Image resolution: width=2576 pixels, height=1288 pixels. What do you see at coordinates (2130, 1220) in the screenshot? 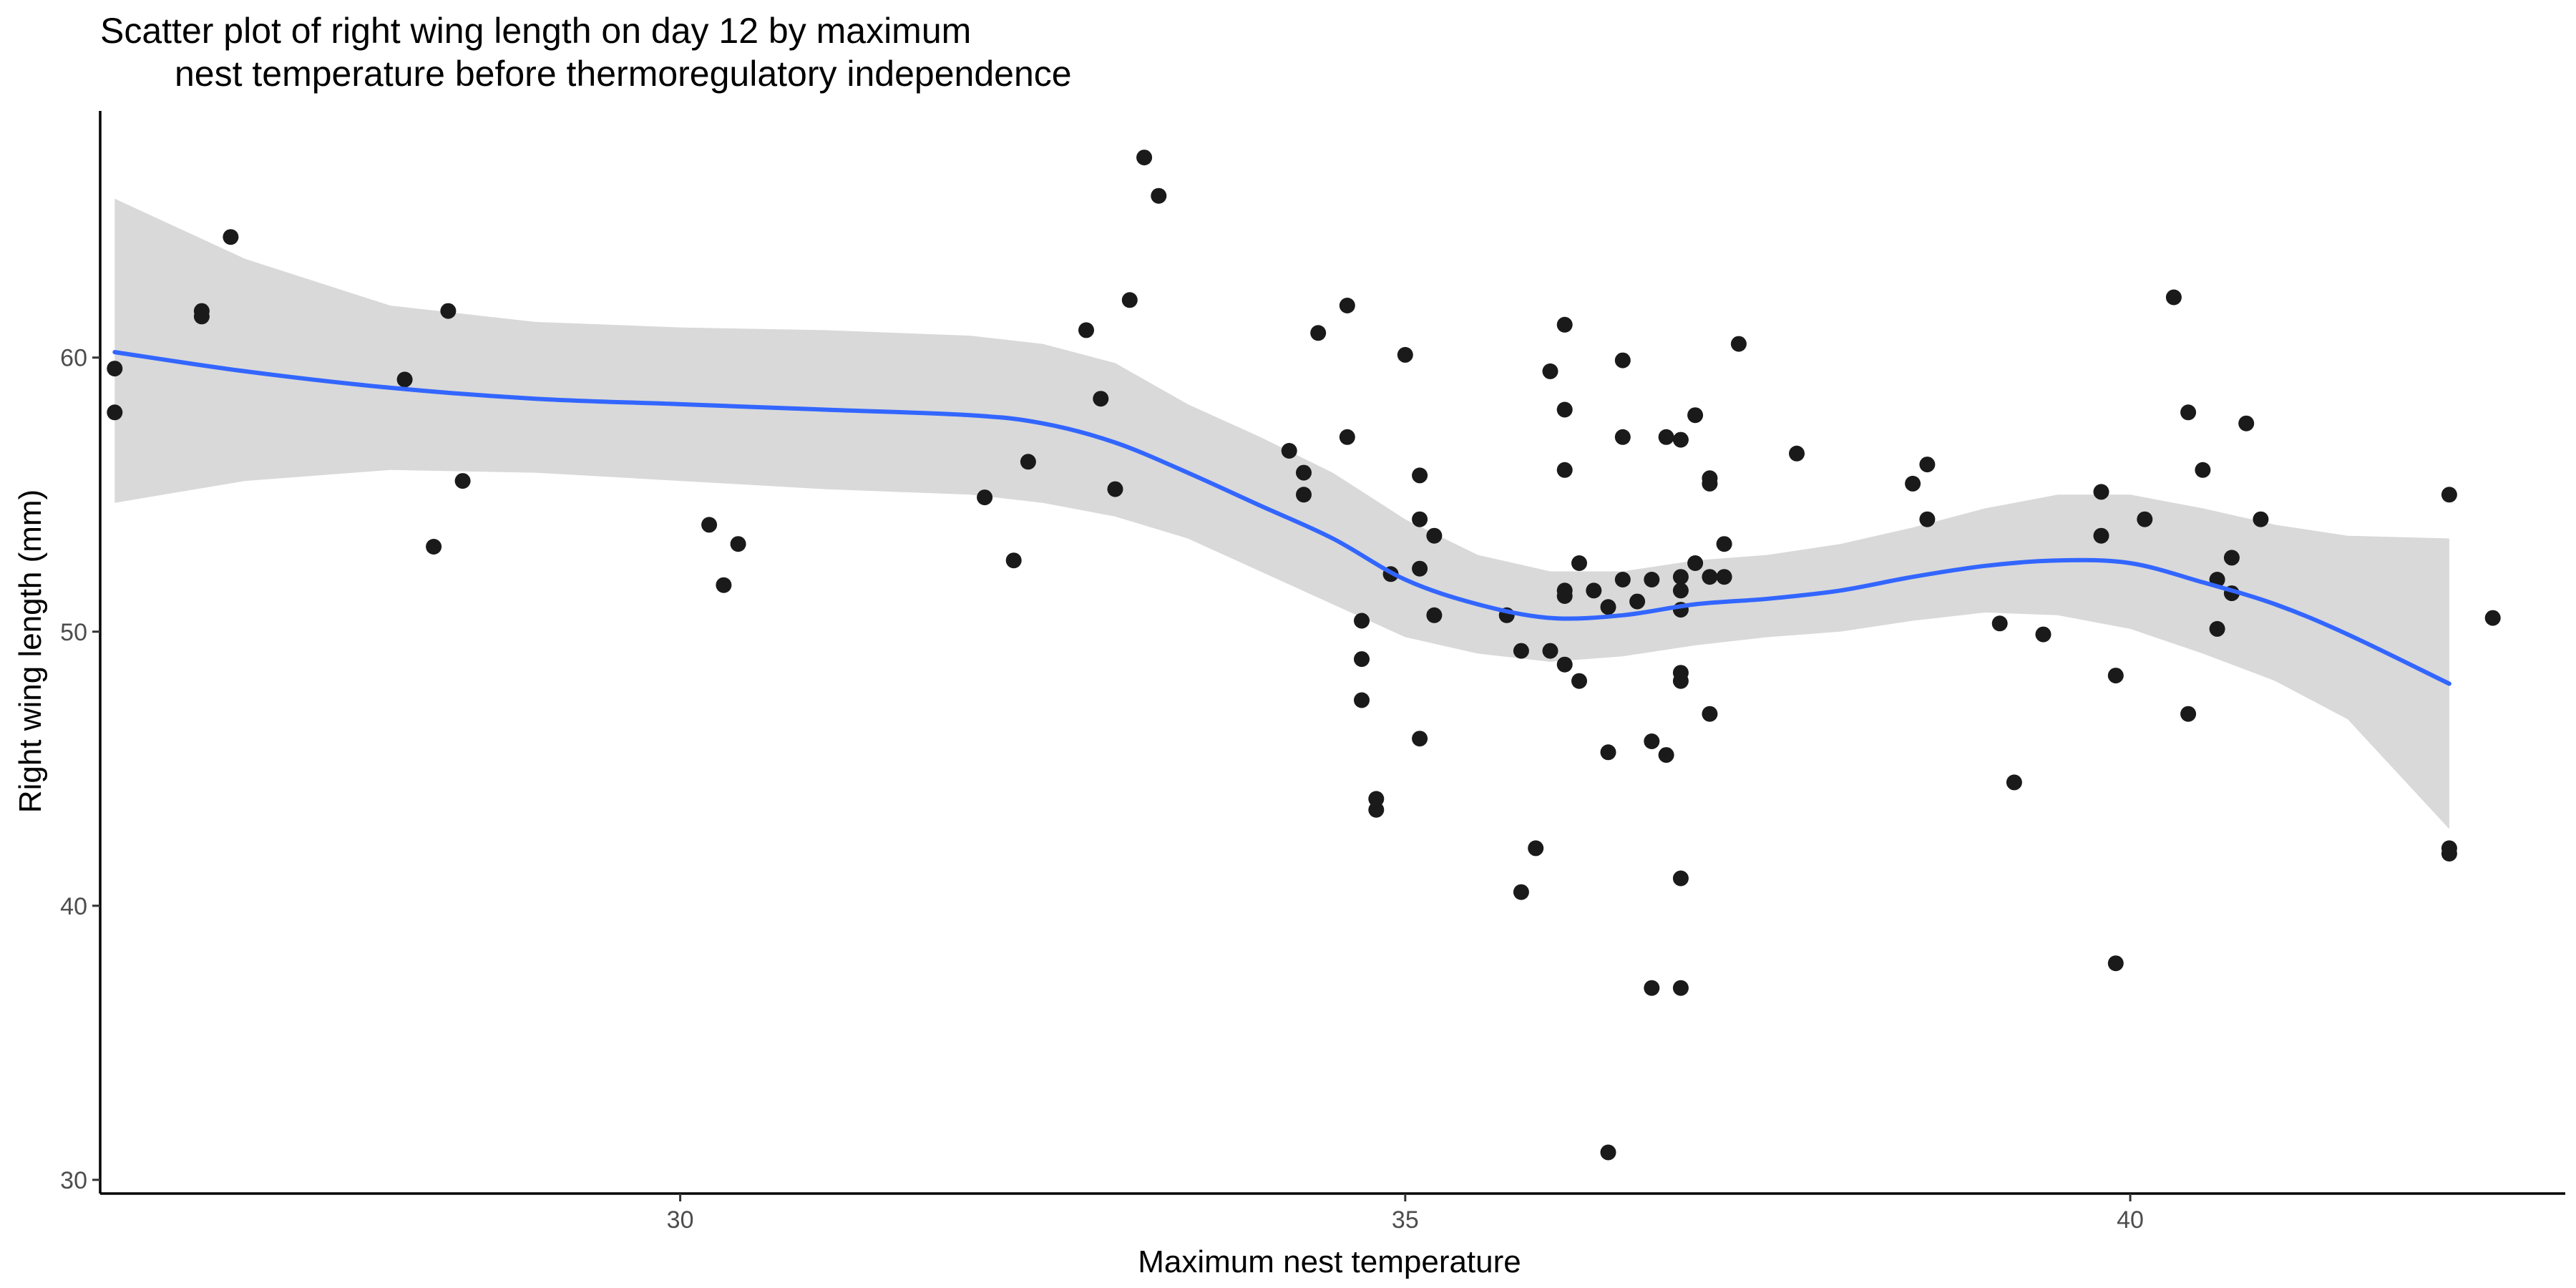
I see `x-tick-label-40: 40` at bounding box center [2130, 1220].